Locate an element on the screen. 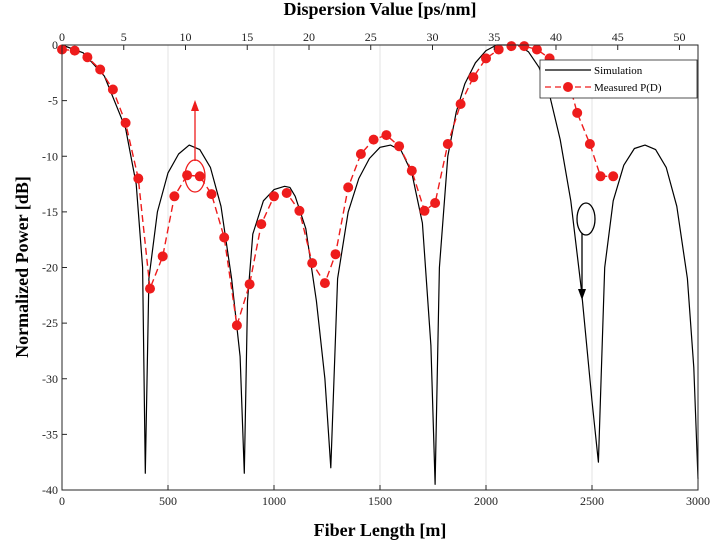 The width and height of the screenshot is (712, 545). y-tick-label: -30 is located at coordinates (50, 379).